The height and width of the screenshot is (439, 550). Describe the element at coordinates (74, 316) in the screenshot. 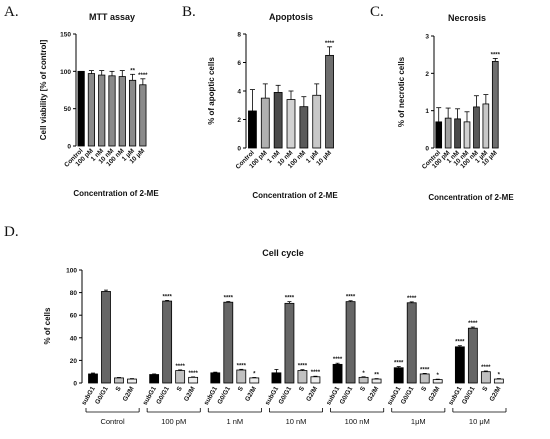

I see `y-tick-label: 60` at that location.